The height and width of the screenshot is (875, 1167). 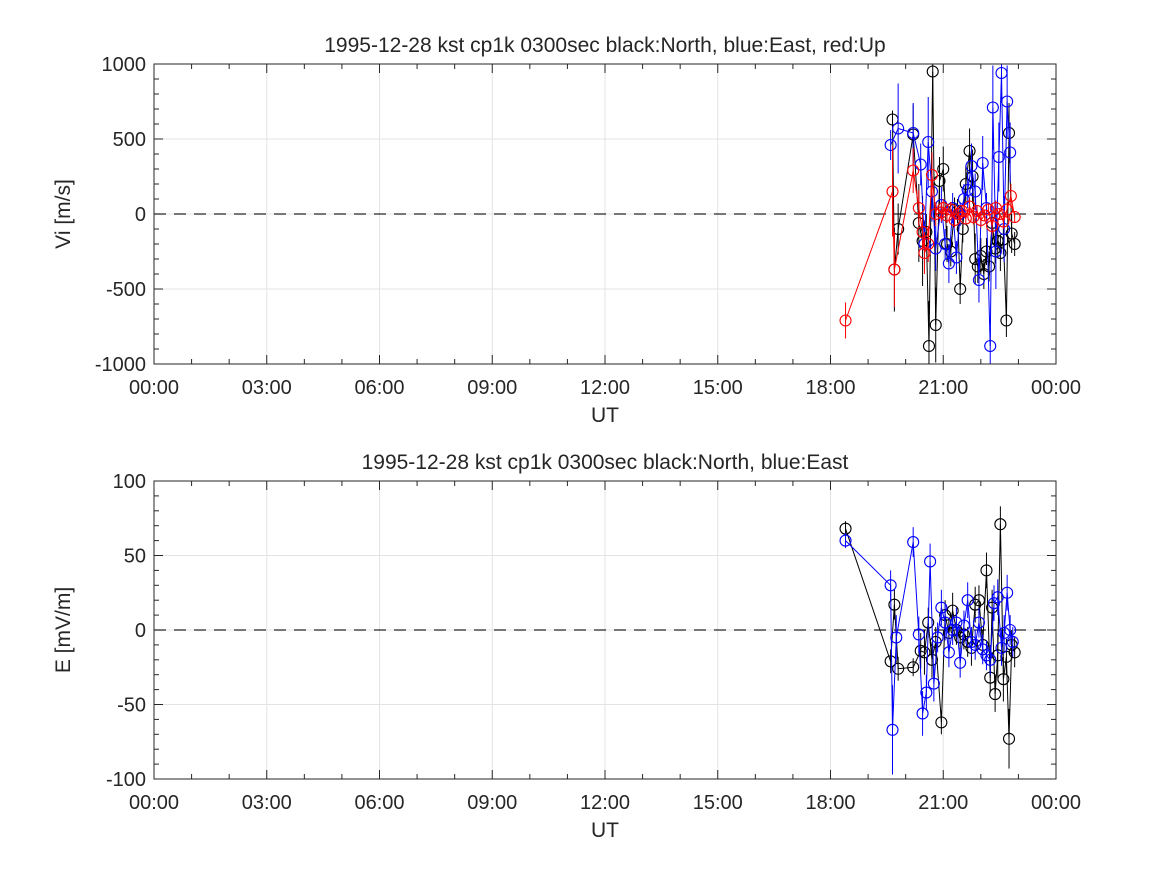 I want to click on y-tick-label: 1000, so click(x=124, y=65).